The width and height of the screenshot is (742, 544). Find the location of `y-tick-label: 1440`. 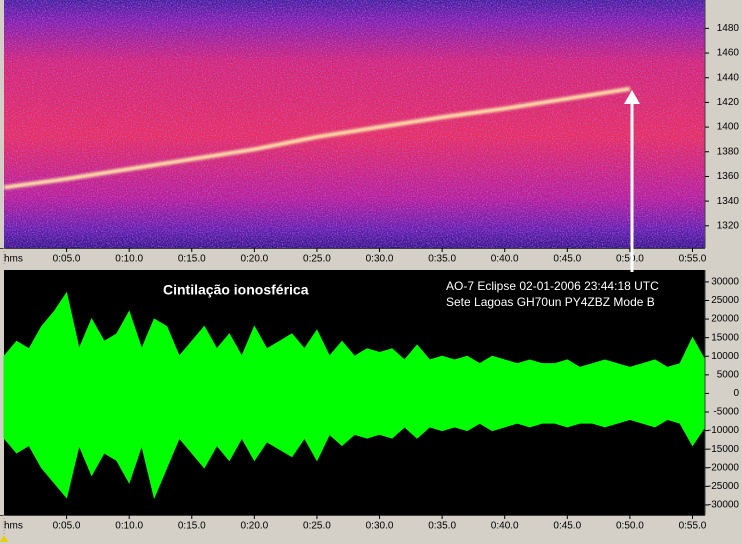

y-tick-label: 1440 is located at coordinates (728, 77).